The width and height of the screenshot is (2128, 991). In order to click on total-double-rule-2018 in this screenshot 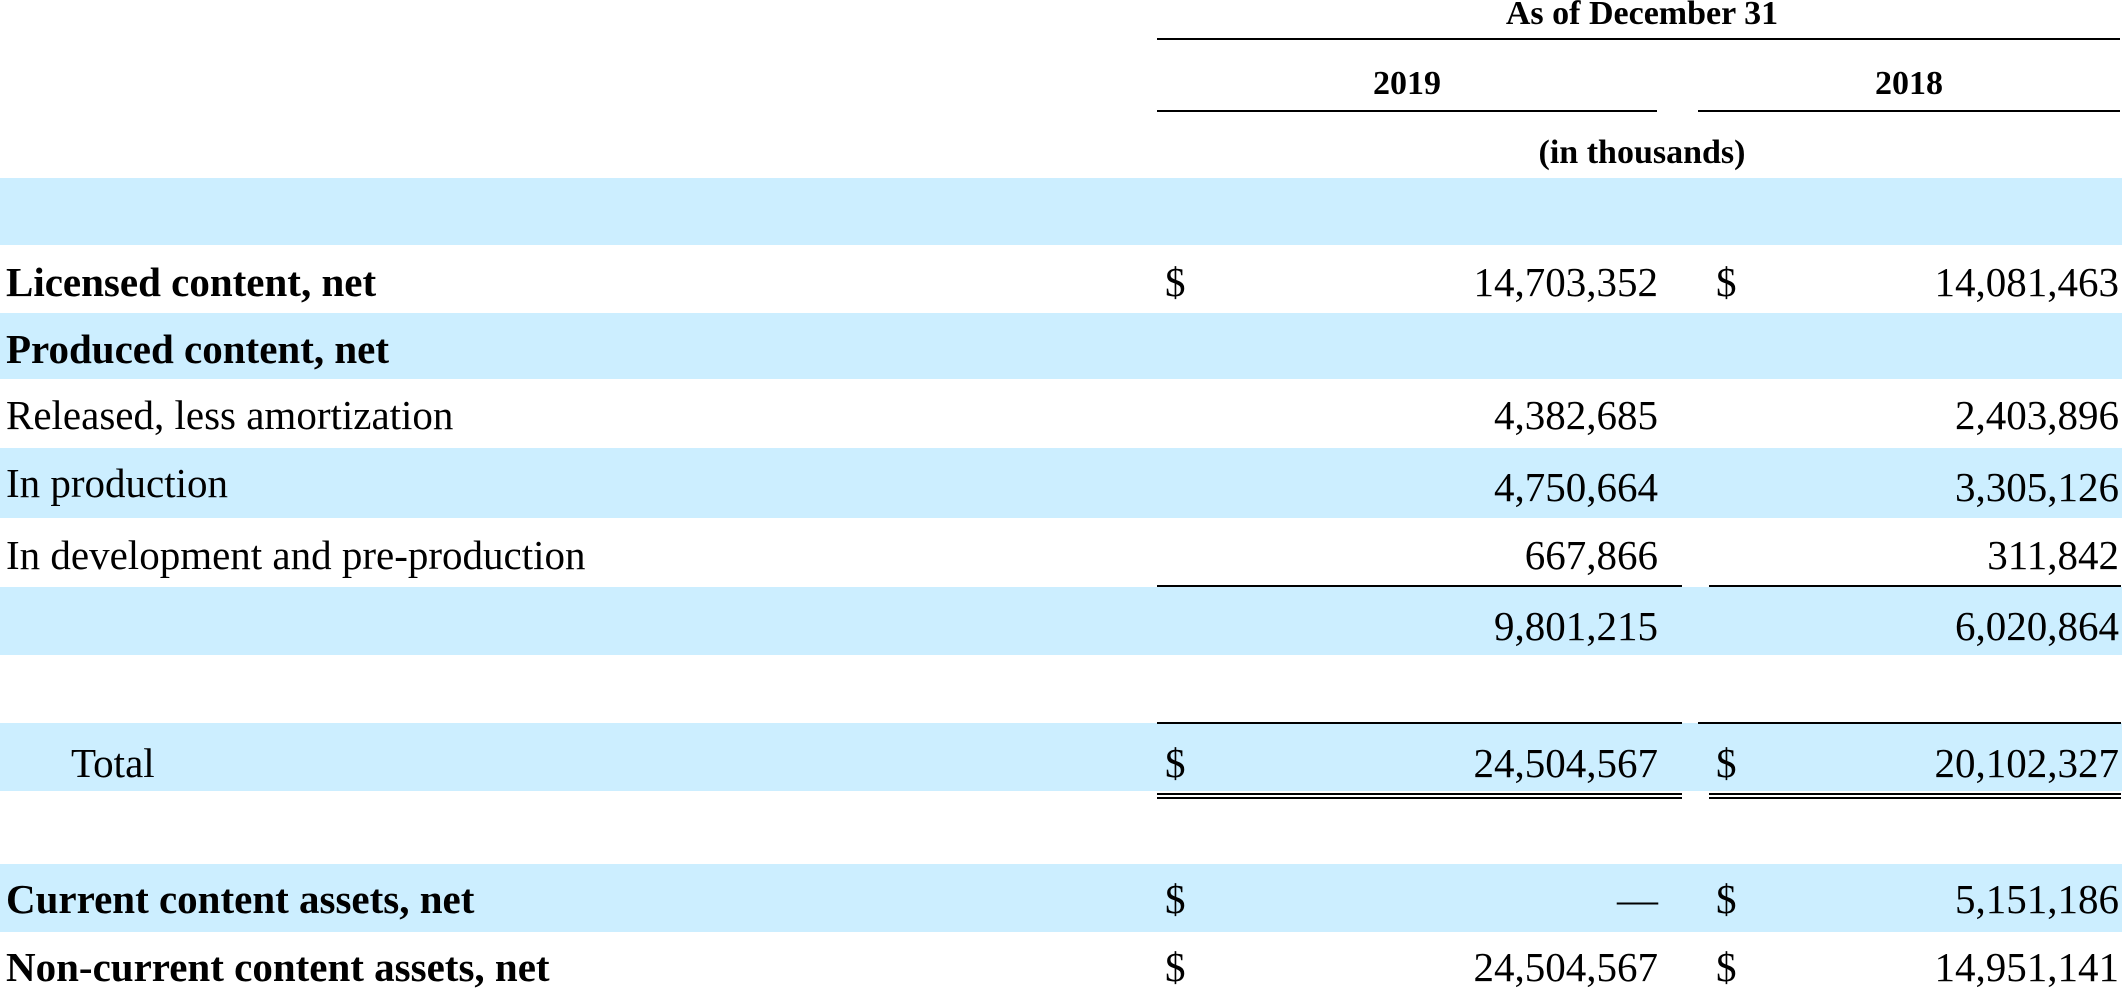, I will do `click(1915, 796)`.